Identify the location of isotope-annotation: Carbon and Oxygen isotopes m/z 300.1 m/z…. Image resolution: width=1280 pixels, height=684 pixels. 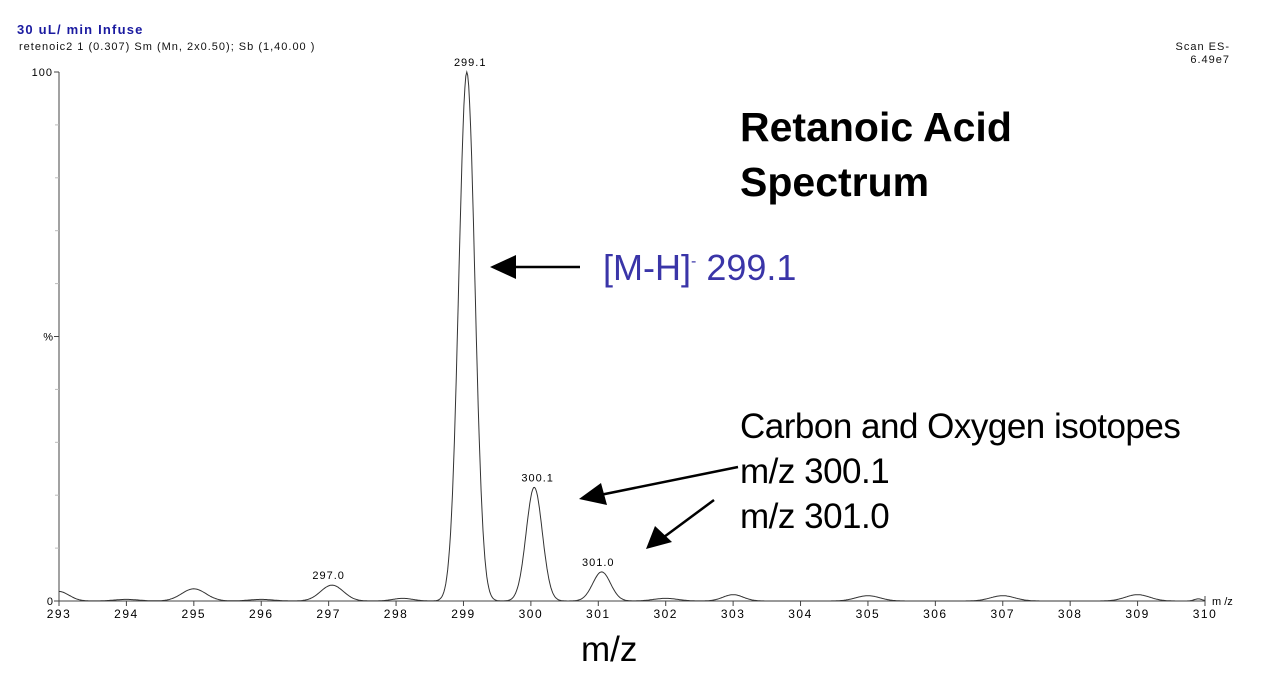
(960, 471).